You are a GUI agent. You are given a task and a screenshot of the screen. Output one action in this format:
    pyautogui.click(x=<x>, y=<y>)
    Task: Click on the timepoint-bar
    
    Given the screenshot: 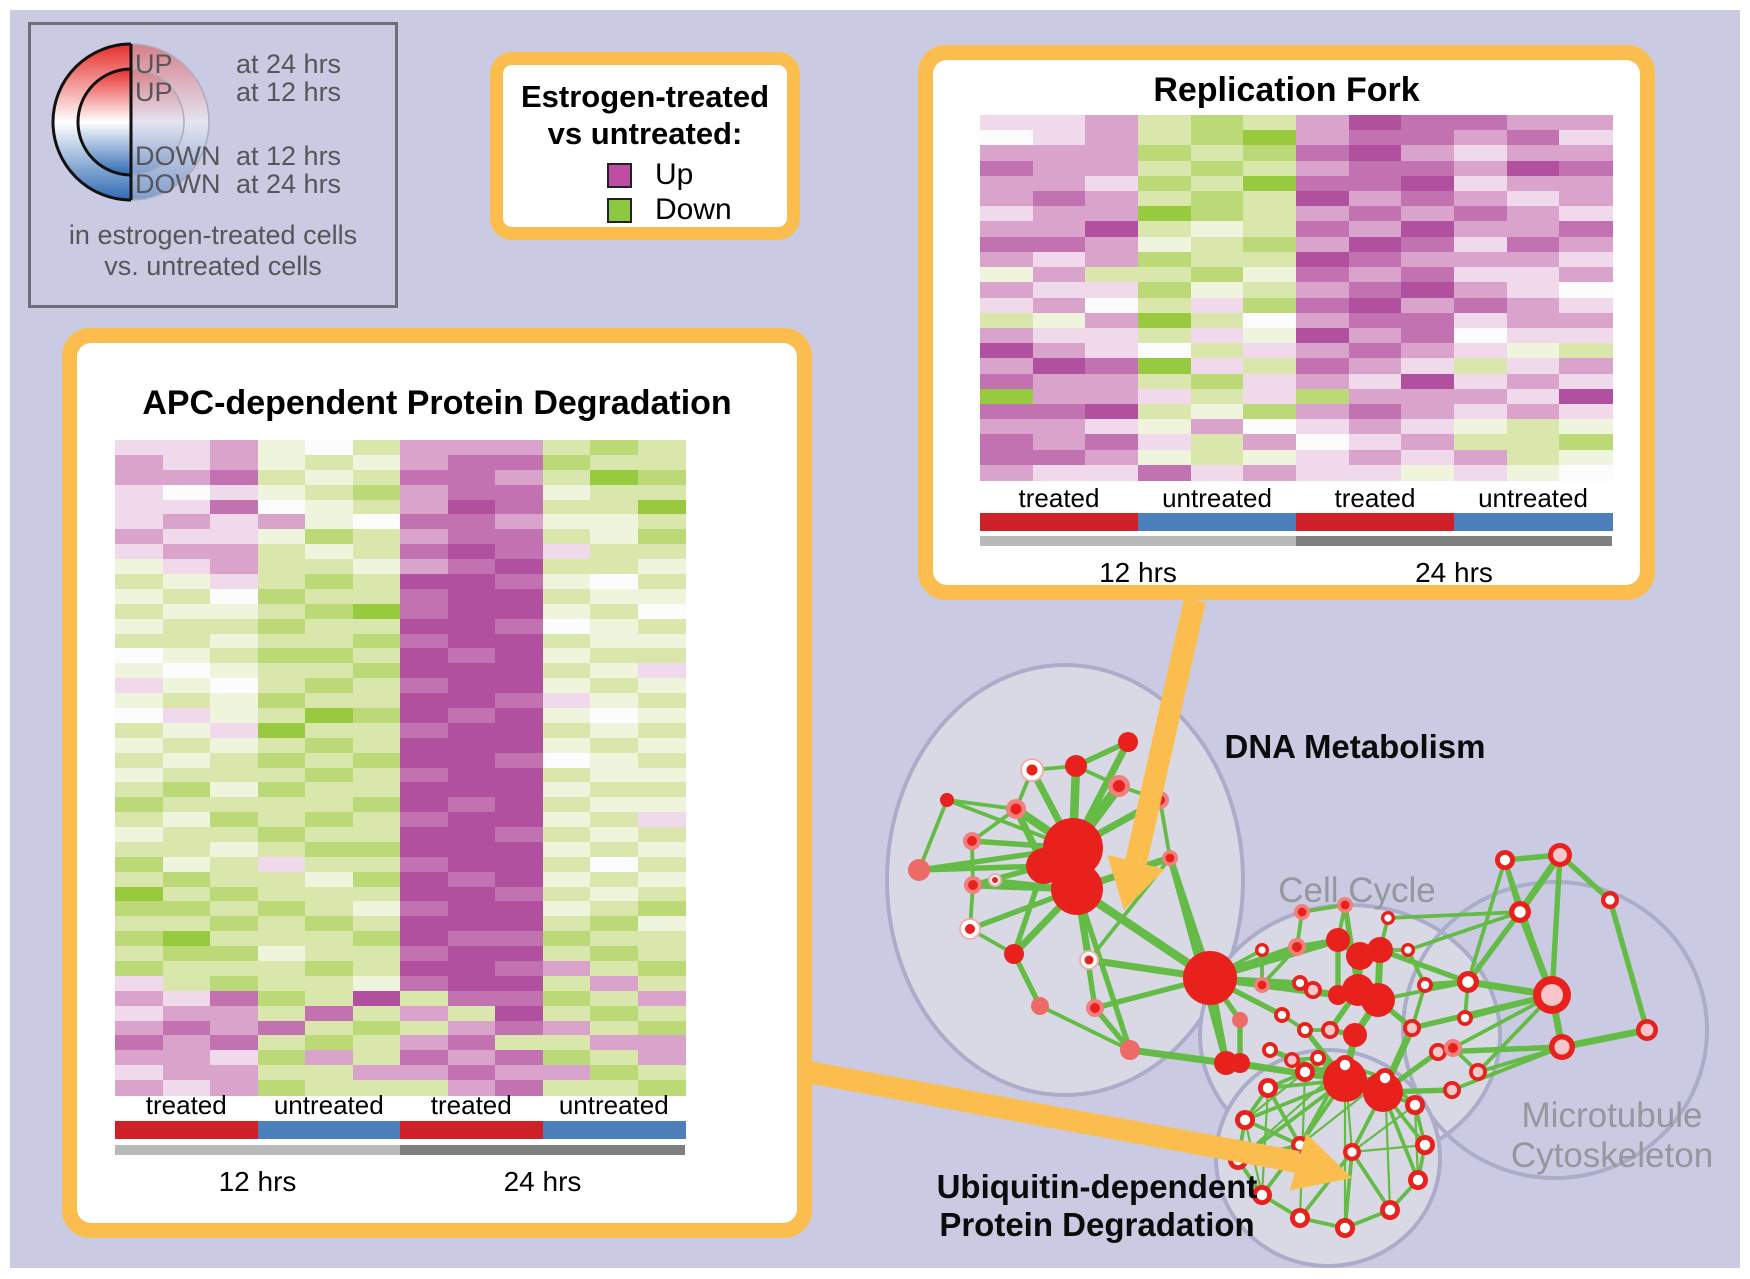 What is the action you would take?
    pyautogui.click(x=1454, y=541)
    